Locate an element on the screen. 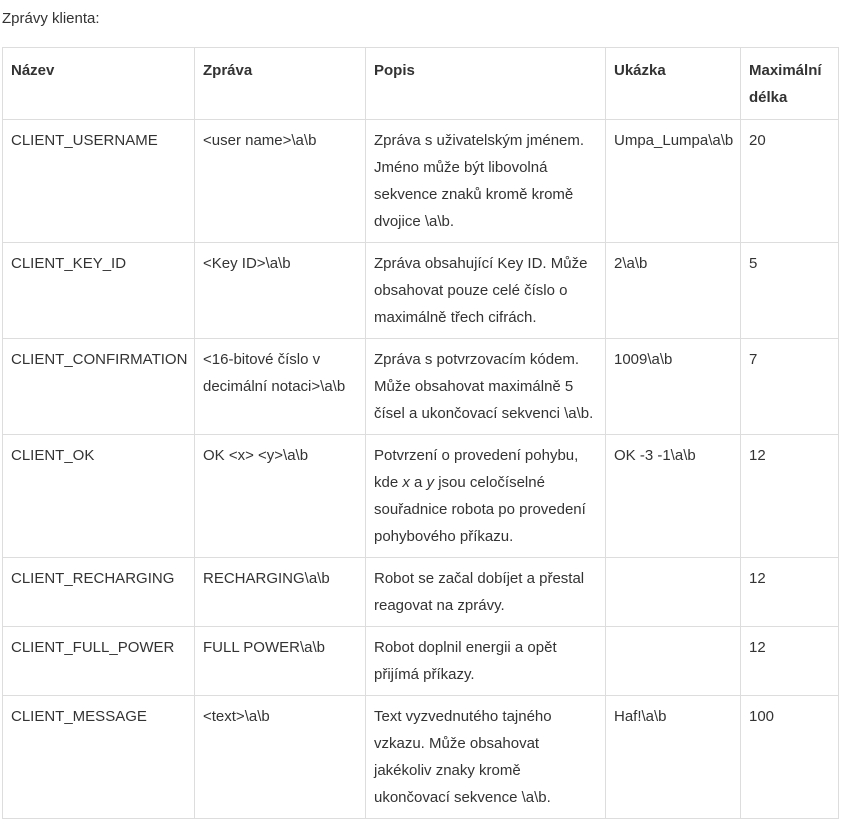 This screenshot has width=842, height=827. cell-message: OK <x> <y>\a\b is located at coordinates (280, 496).